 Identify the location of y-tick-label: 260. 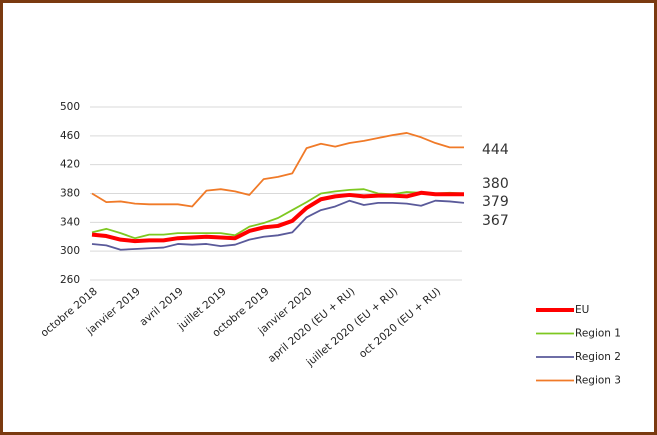
(70, 280).